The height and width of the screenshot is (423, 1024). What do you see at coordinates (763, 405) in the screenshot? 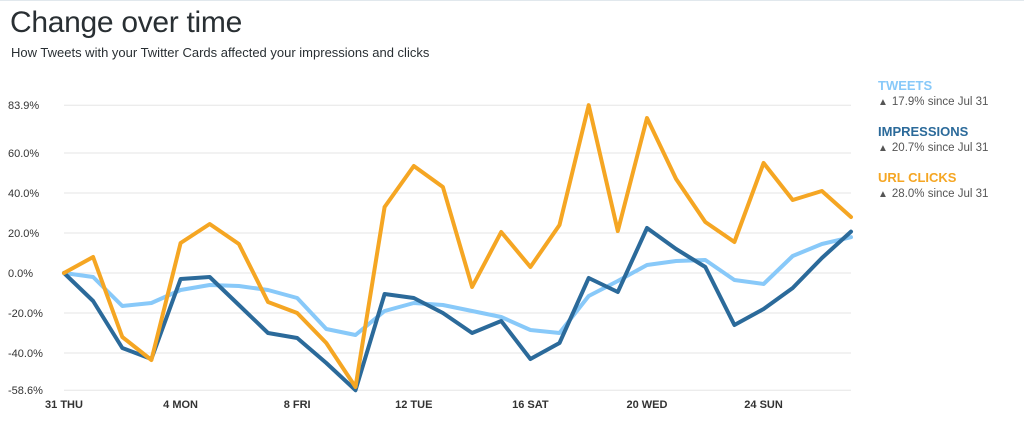
I see `x-tick-label: 24 SUN` at bounding box center [763, 405].